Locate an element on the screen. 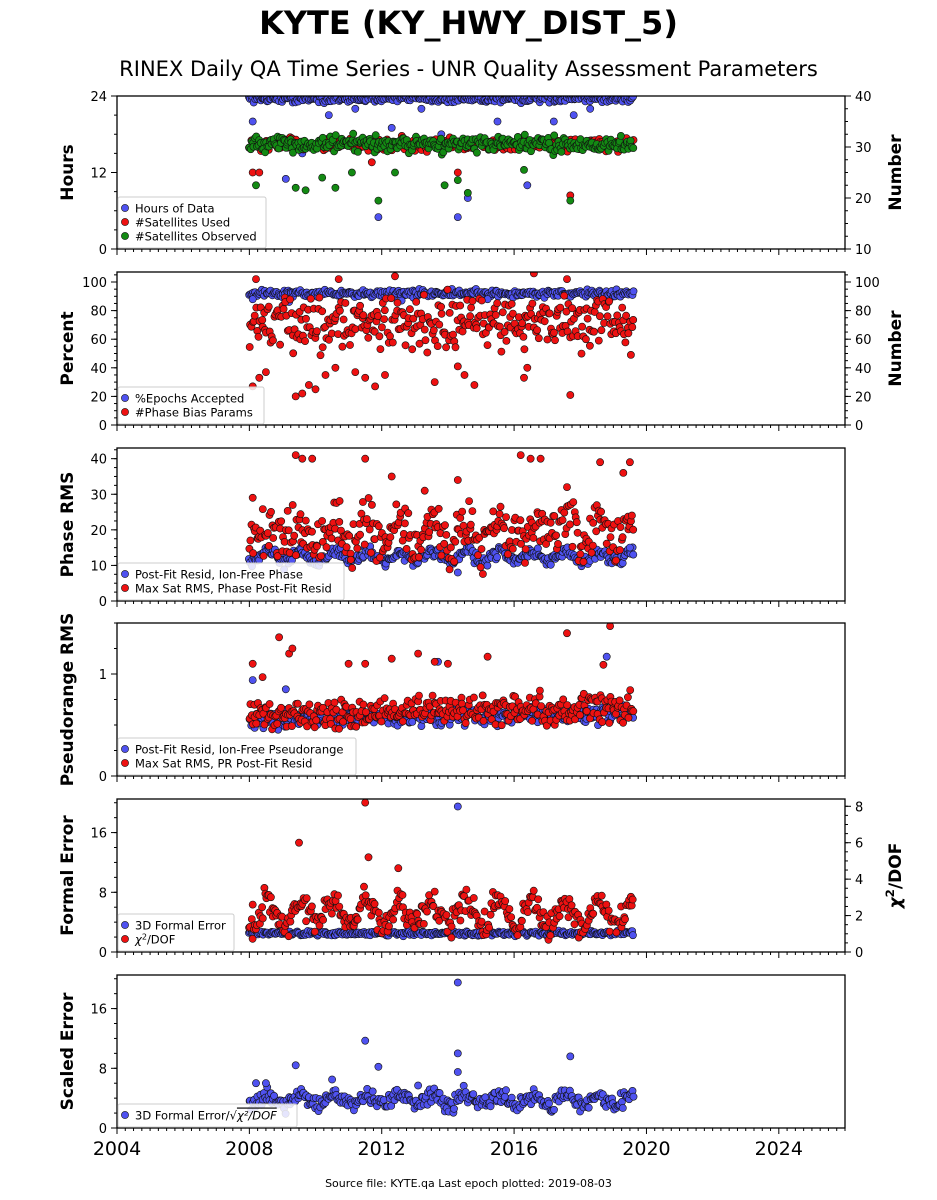 This screenshot has width=937, height=1200. y-tick-label: 0 is located at coordinates (103, 953).